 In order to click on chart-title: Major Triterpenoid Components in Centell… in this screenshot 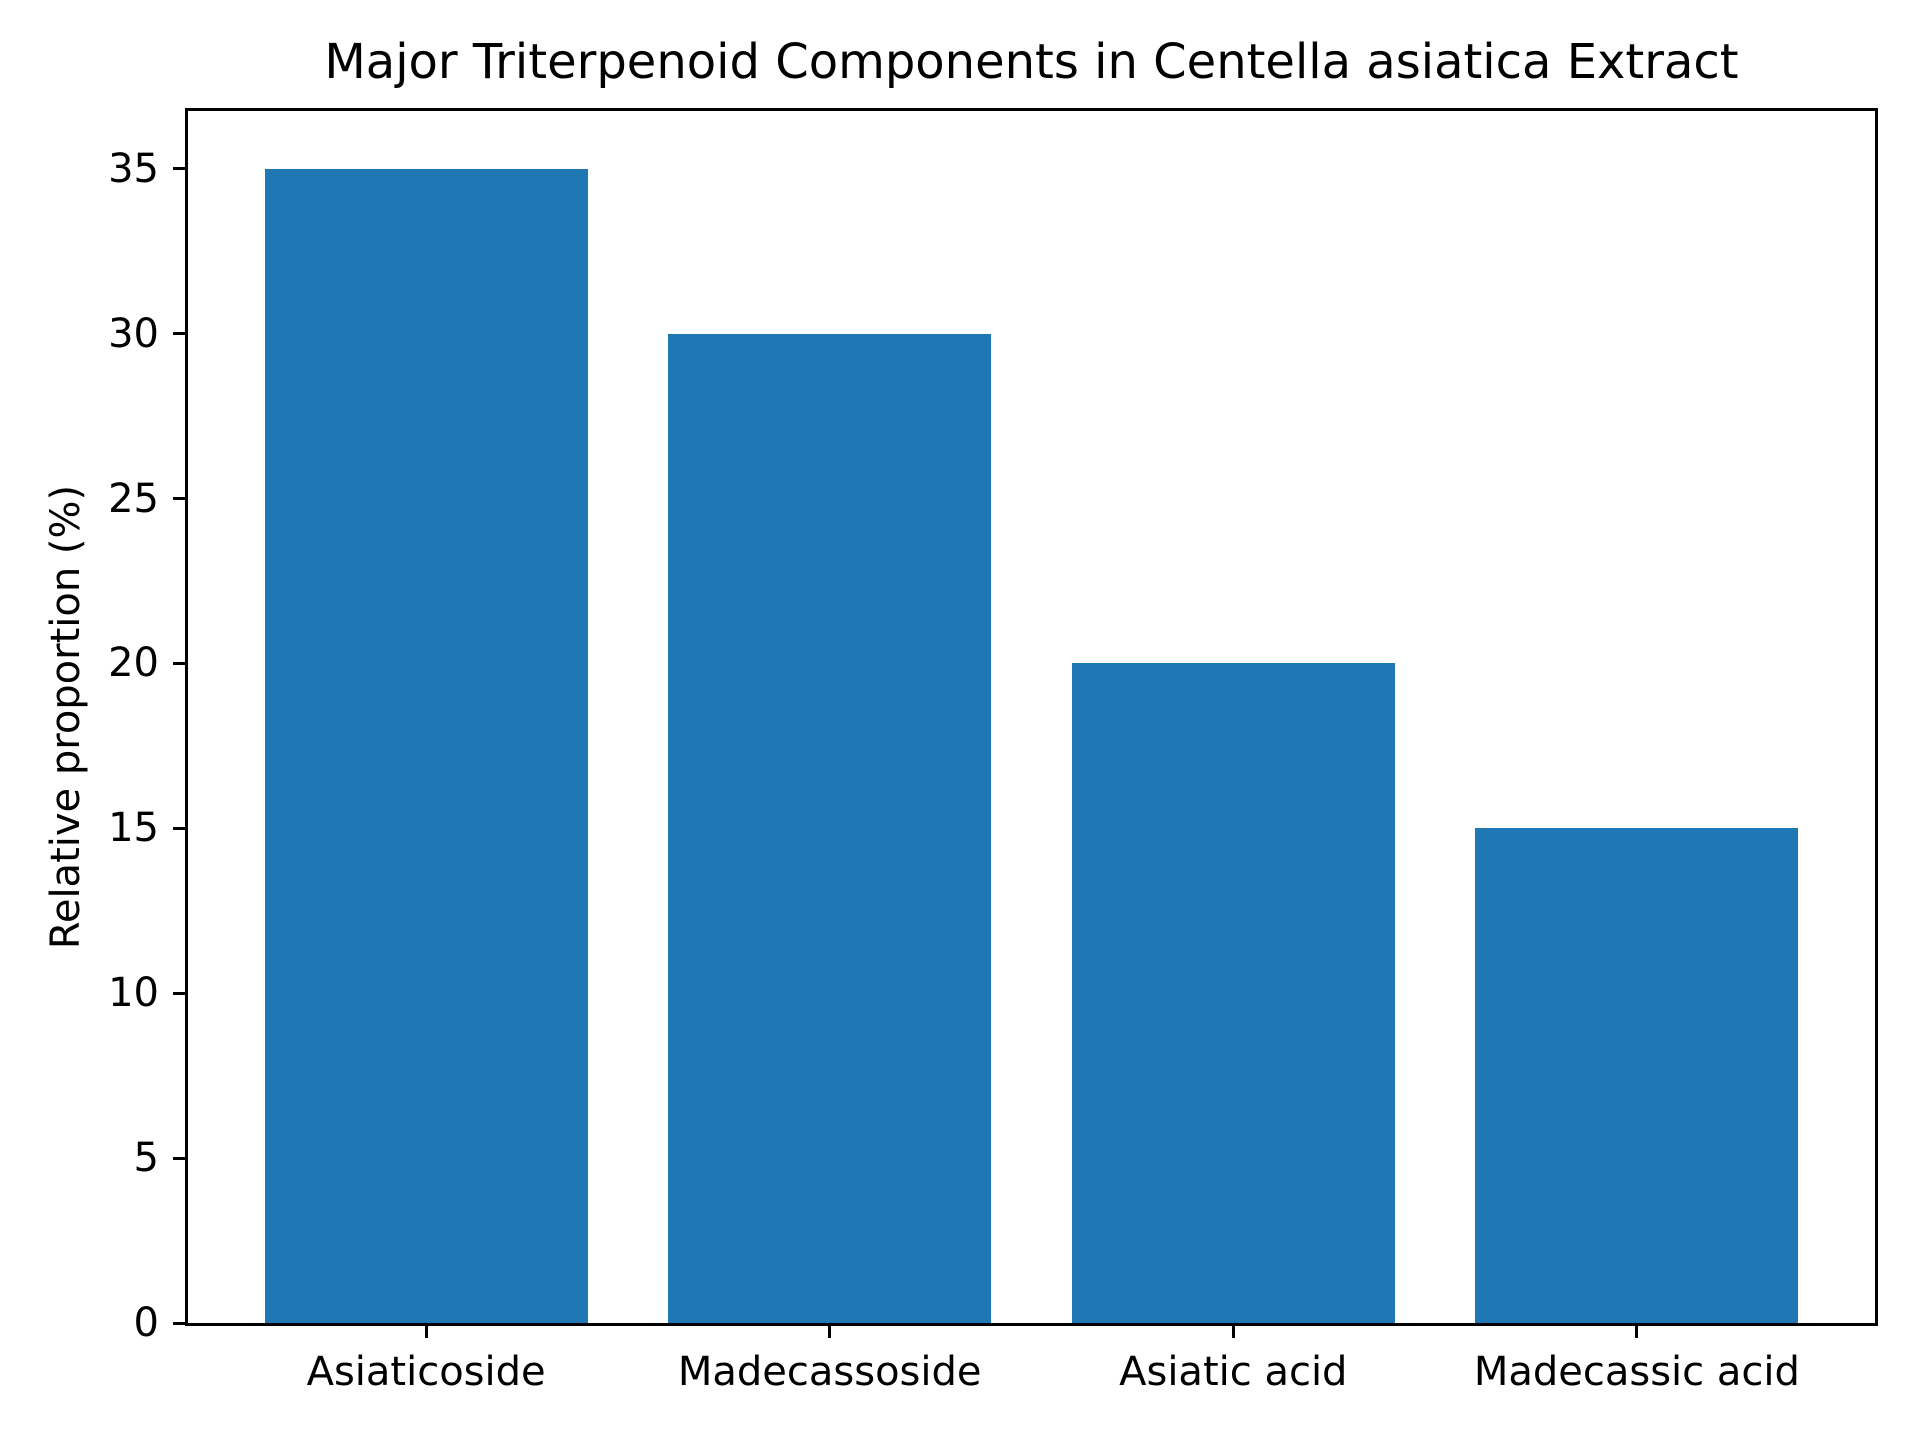, I will do `click(1031, 62)`.